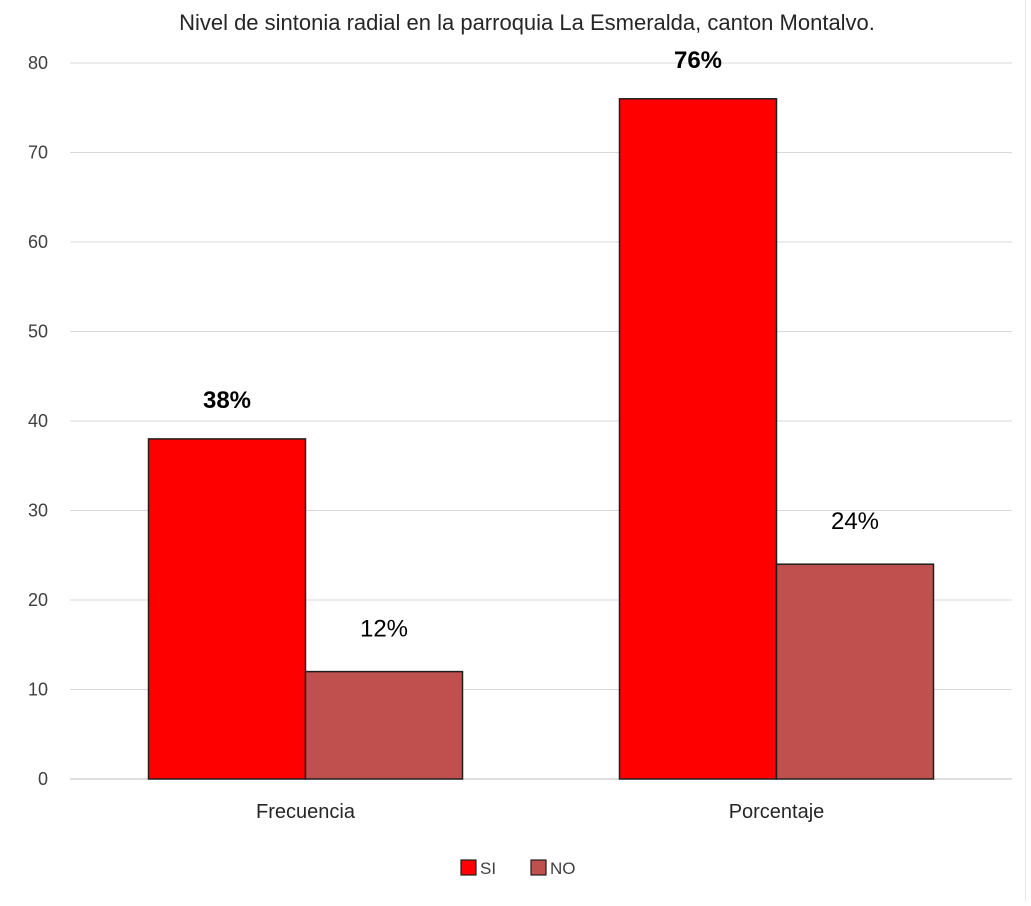 This screenshot has width=1031, height=906. What do you see at coordinates (227, 609) in the screenshot?
I see `bar-si-frecuencia` at bounding box center [227, 609].